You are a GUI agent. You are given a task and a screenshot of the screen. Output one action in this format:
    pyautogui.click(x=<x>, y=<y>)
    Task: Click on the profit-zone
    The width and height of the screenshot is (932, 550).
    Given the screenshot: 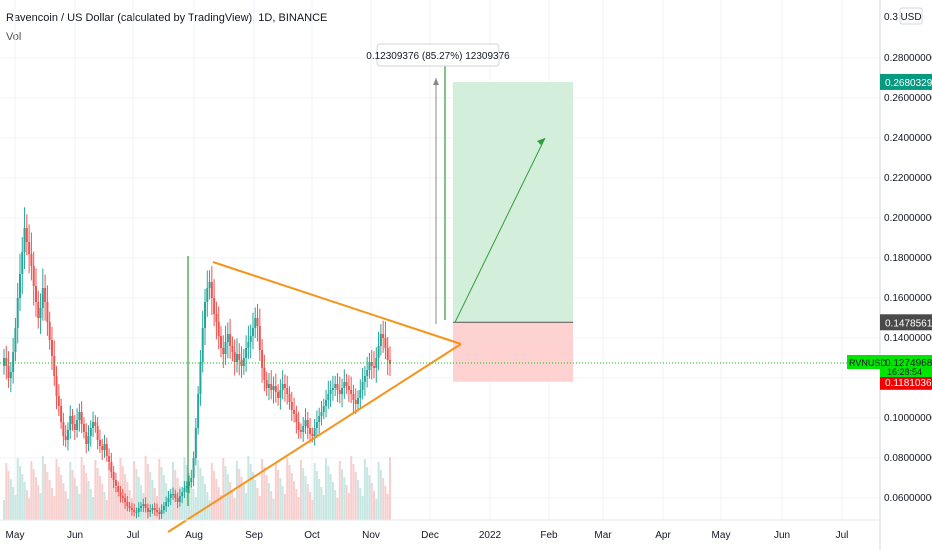 What is the action you would take?
    pyautogui.click(x=513, y=202)
    